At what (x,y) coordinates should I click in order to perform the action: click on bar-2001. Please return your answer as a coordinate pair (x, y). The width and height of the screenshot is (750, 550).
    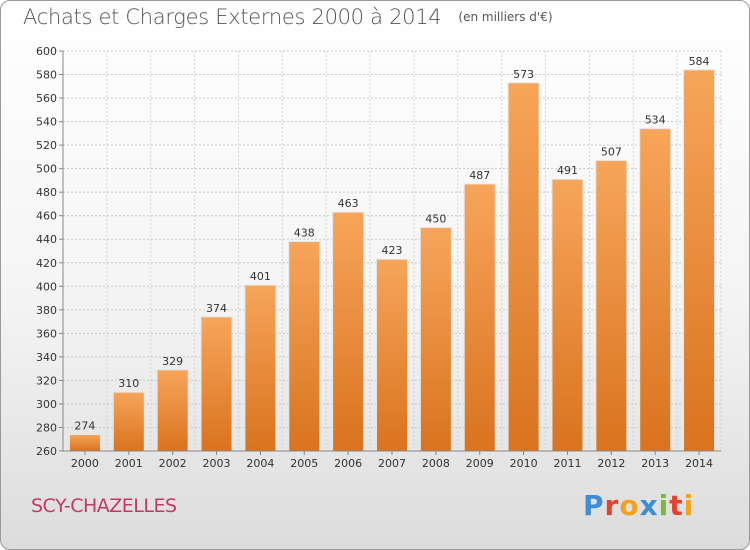
    Looking at the image, I should click on (128, 421).